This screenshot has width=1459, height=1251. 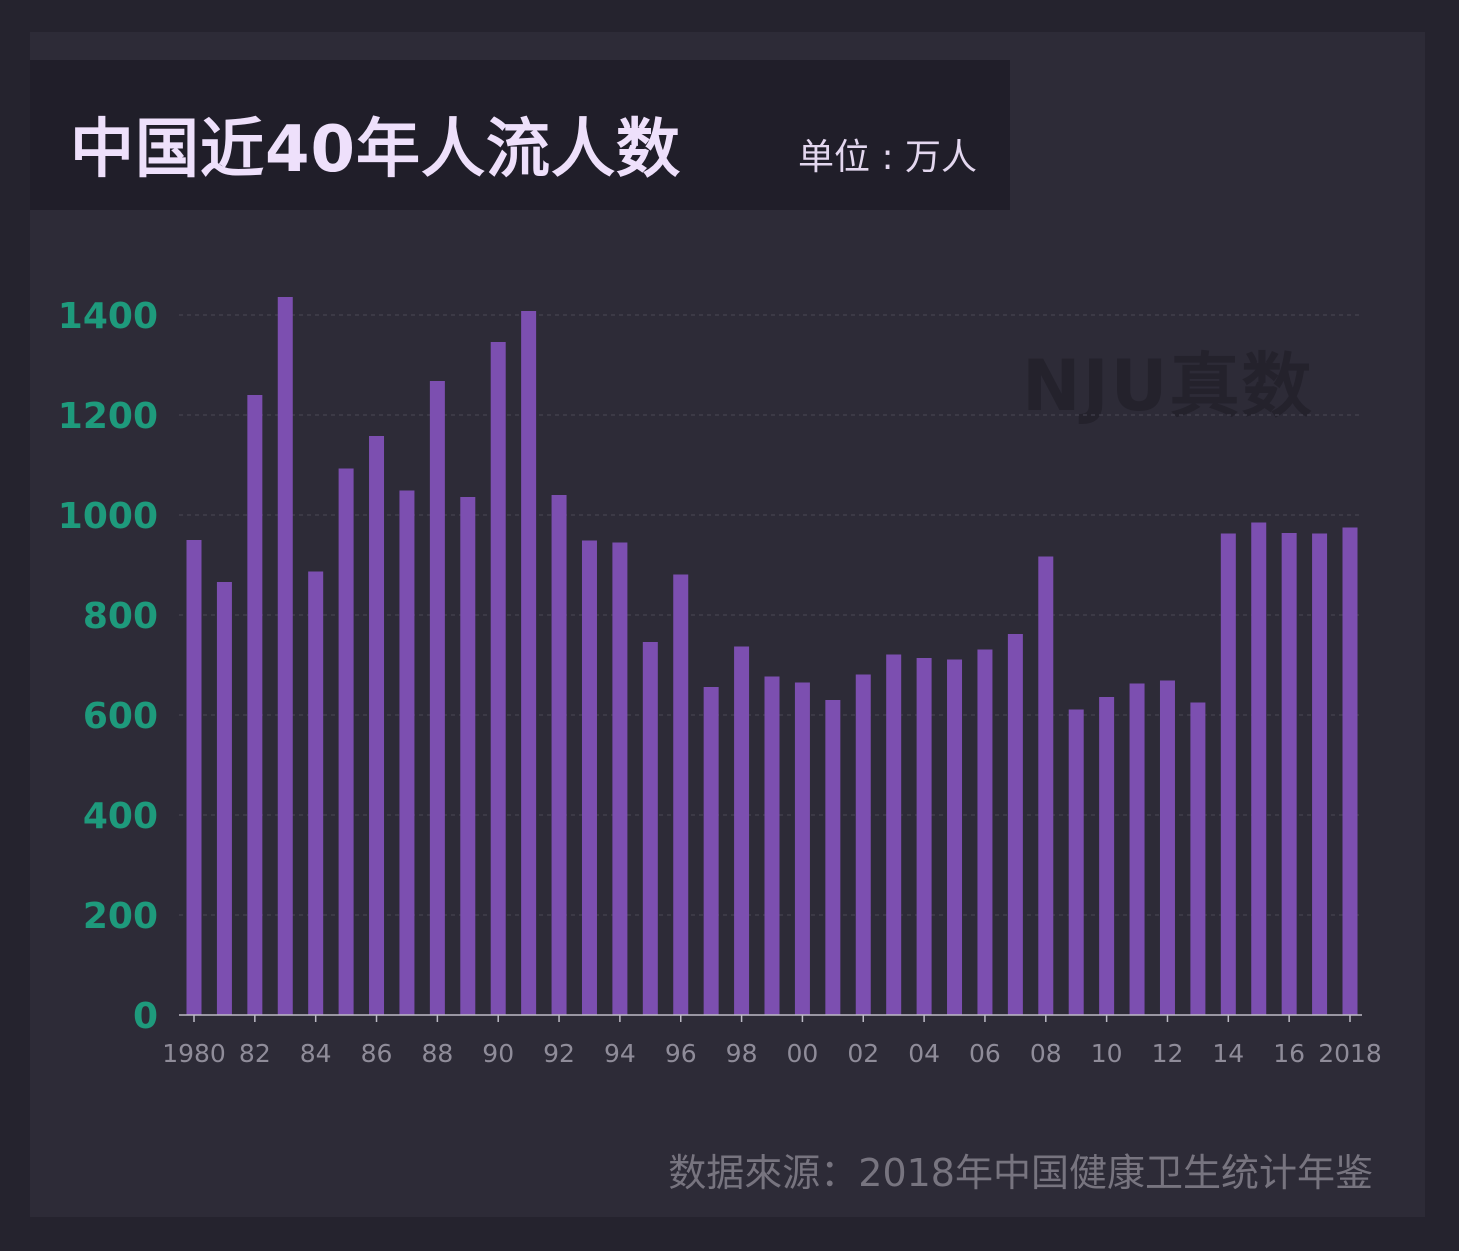 I want to click on x-tick-label: 04, so click(x=924, y=1053).